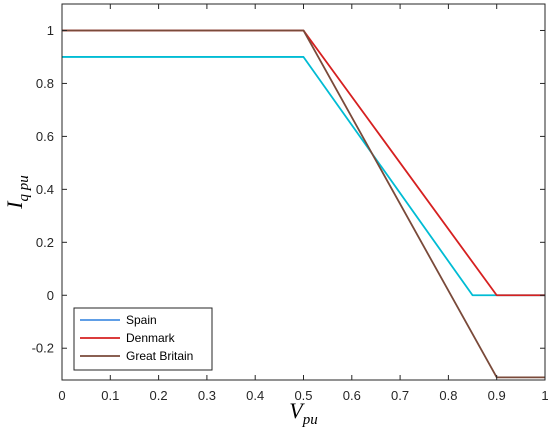  What do you see at coordinates (497, 395) in the screenshot?
I see `x-tick-label: 0.9` at bounding box center [497, 395].